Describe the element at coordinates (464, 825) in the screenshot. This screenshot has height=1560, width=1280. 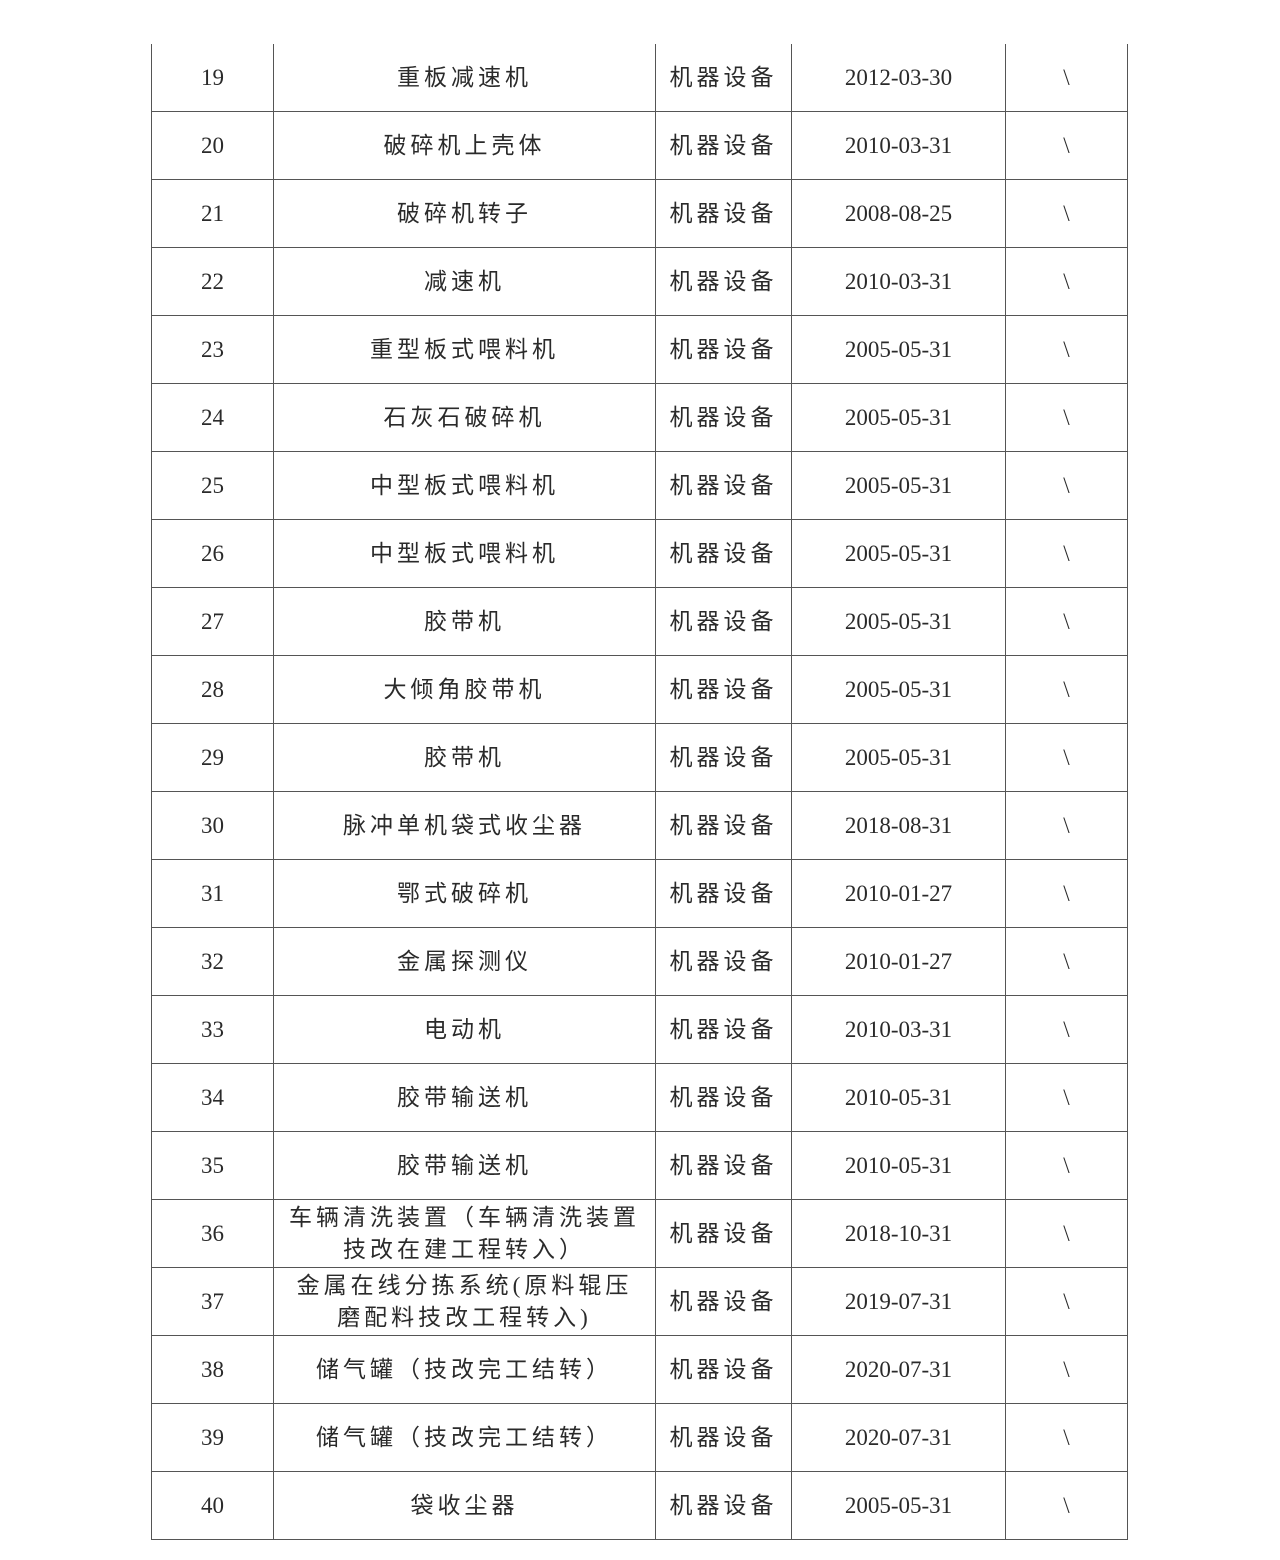
I see `asset-name-cell: 脉冲单机袋式收尘器` at that location.